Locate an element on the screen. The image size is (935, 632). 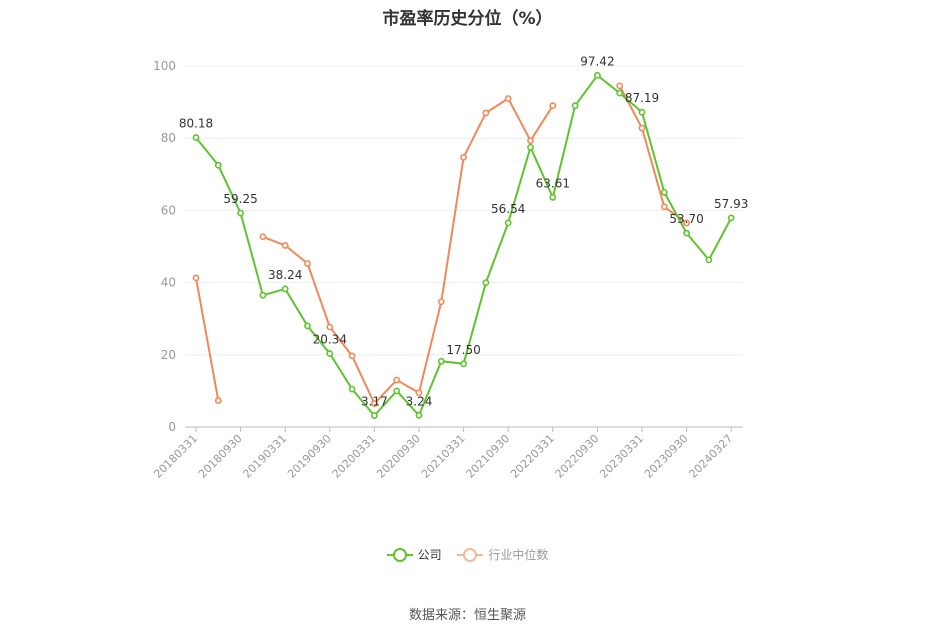
data-label: 53.70 is located at coordinates (686, 219).